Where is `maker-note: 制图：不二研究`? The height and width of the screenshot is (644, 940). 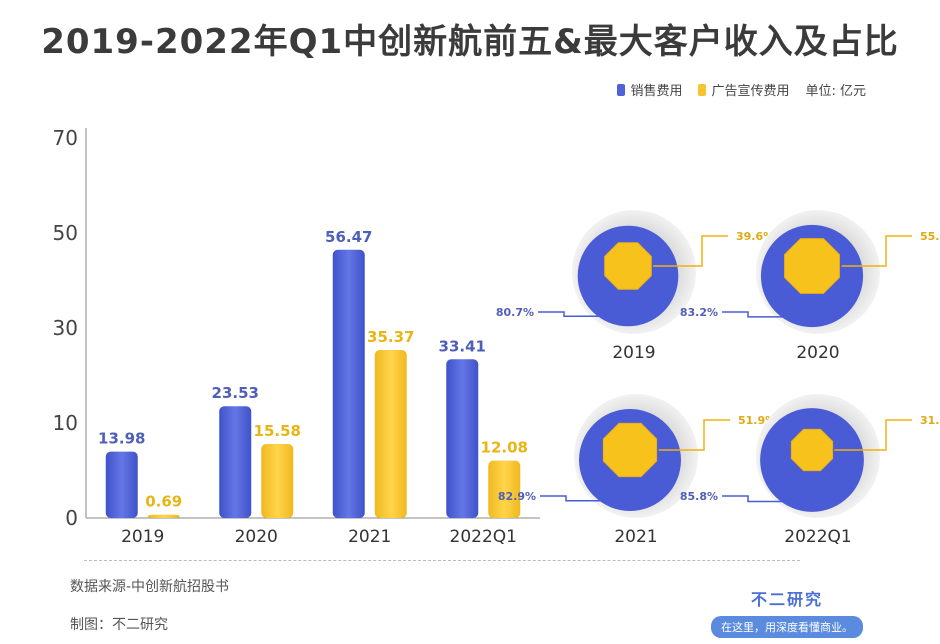 maker-note: 制图：不二研究 is located at coordinates (119, 625).